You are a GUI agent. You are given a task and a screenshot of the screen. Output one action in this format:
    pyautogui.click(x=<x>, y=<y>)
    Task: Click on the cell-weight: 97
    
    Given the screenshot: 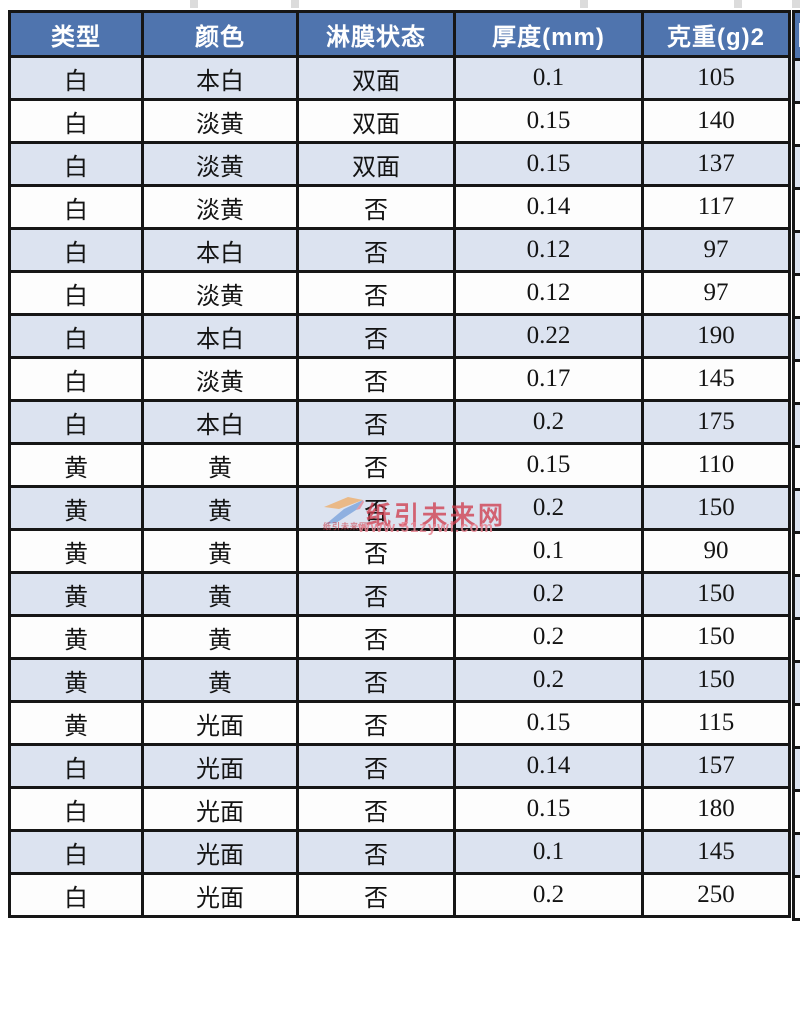 What is the action you would take?
    pyautogui.click(x=716, y=293)
    